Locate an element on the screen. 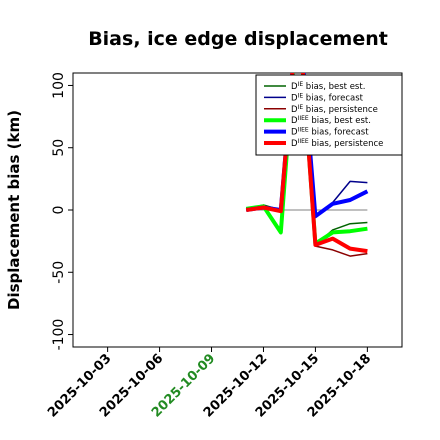  y-tick-label: 100 is located at coordinates (59, 85).